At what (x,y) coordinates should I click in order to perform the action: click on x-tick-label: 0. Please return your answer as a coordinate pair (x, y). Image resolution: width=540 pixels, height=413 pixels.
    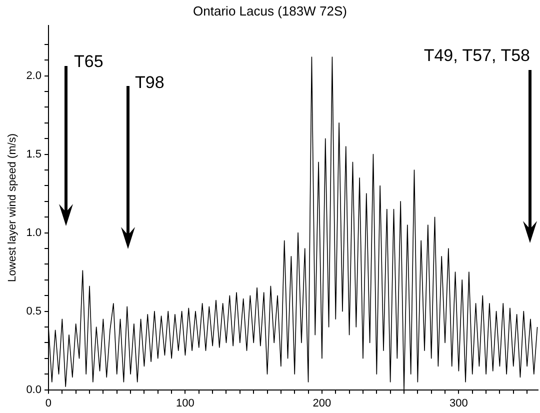
    Looking at the image, I should click on (48, 403).